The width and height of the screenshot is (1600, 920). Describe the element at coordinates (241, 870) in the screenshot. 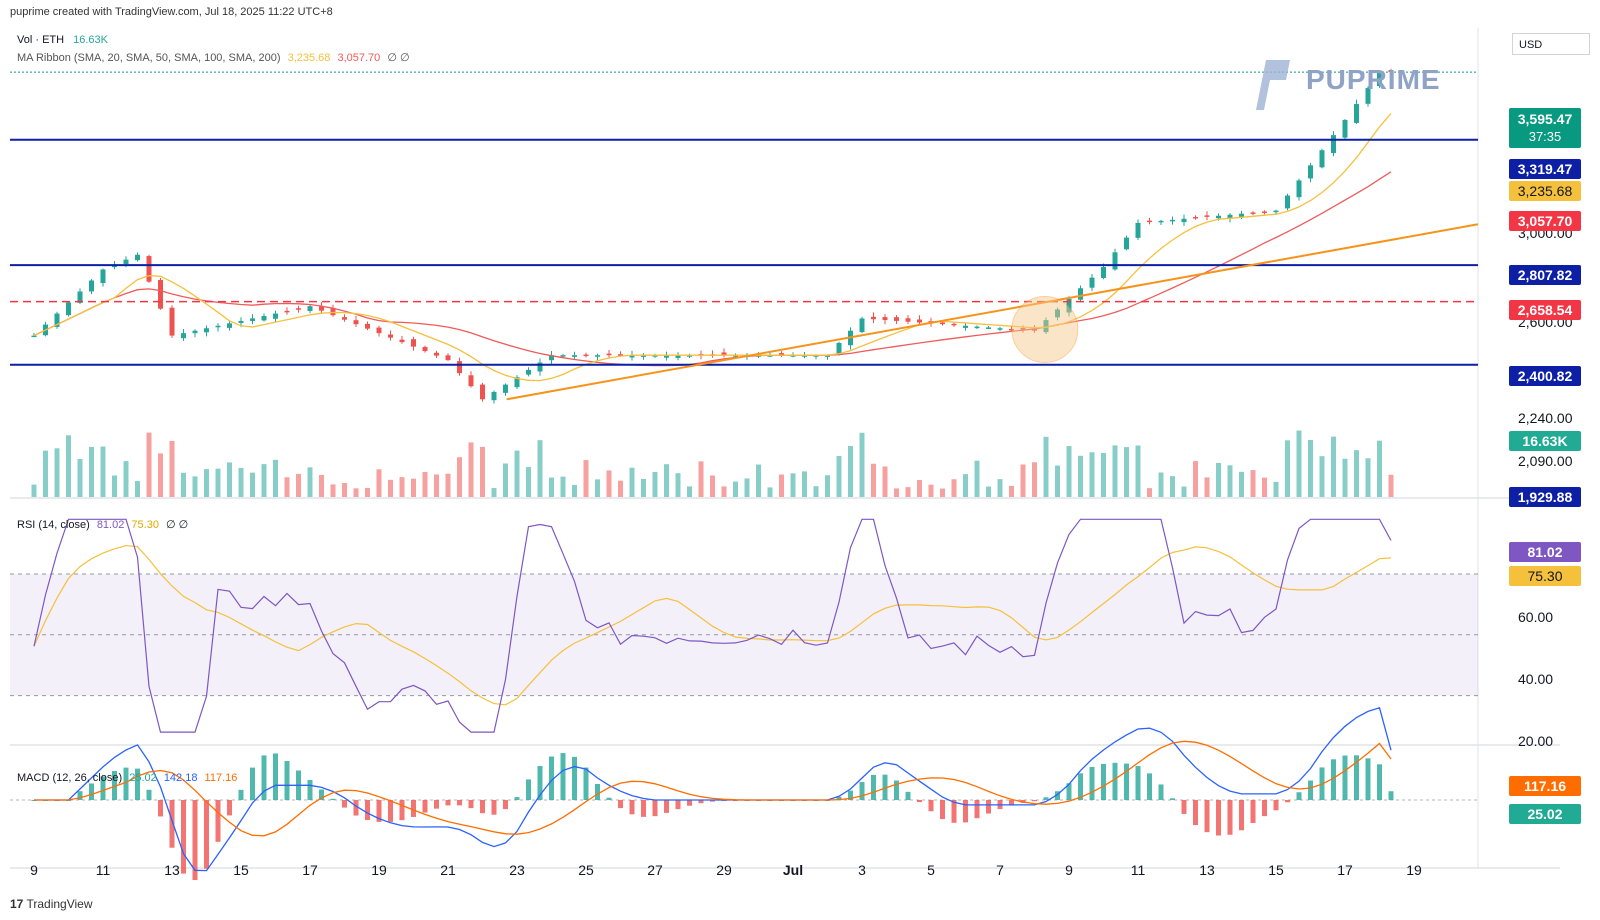

I see `time-axis-label: 15` at that location.